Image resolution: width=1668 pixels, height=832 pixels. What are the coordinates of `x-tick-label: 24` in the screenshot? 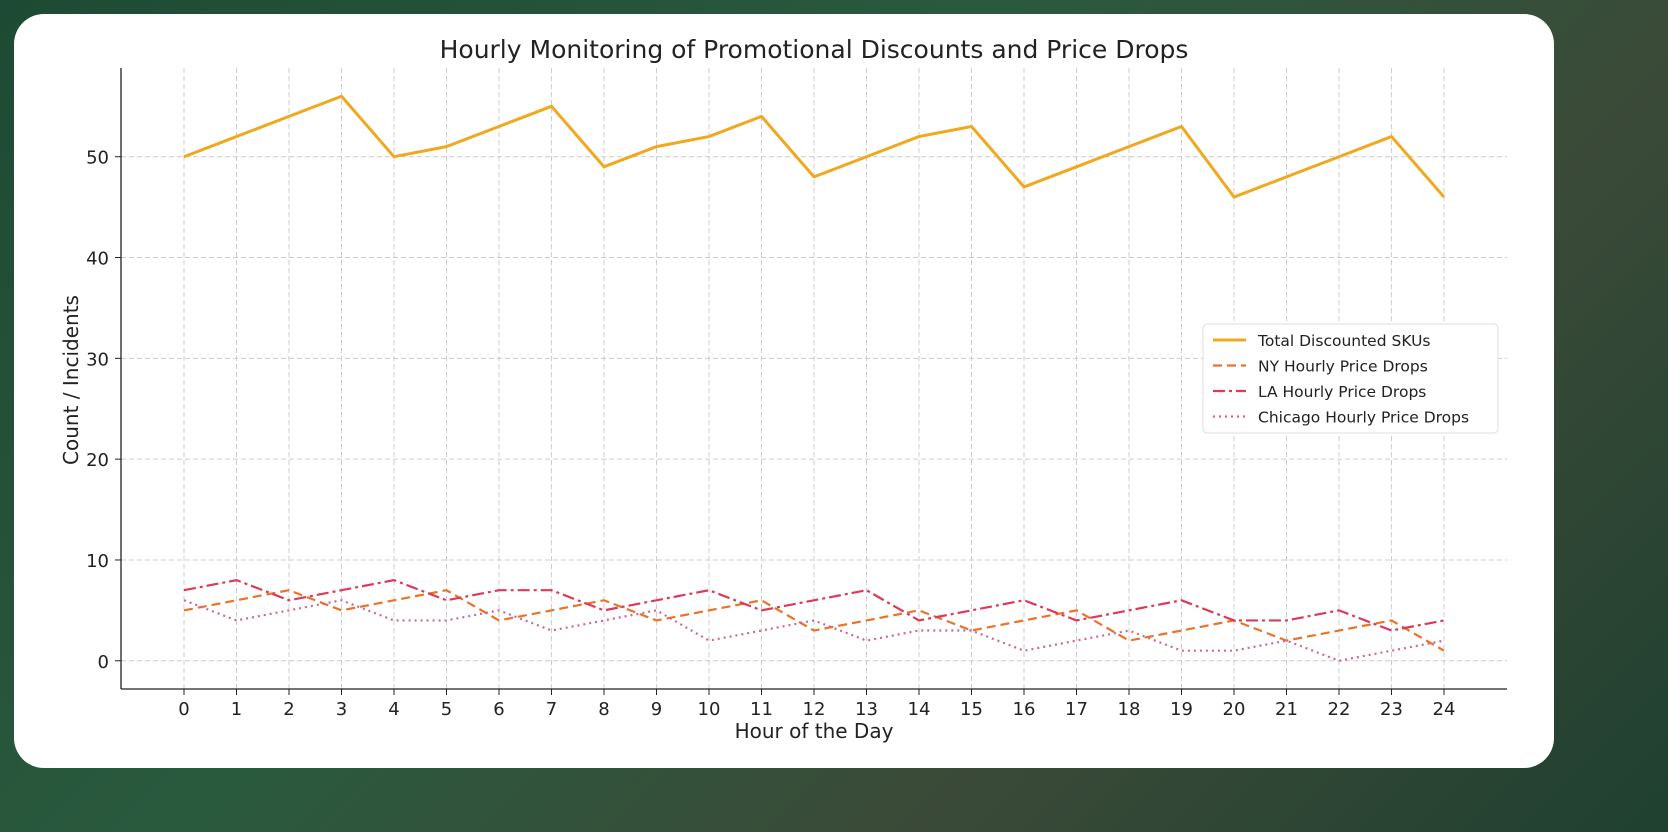 It's located at (1444, 709).